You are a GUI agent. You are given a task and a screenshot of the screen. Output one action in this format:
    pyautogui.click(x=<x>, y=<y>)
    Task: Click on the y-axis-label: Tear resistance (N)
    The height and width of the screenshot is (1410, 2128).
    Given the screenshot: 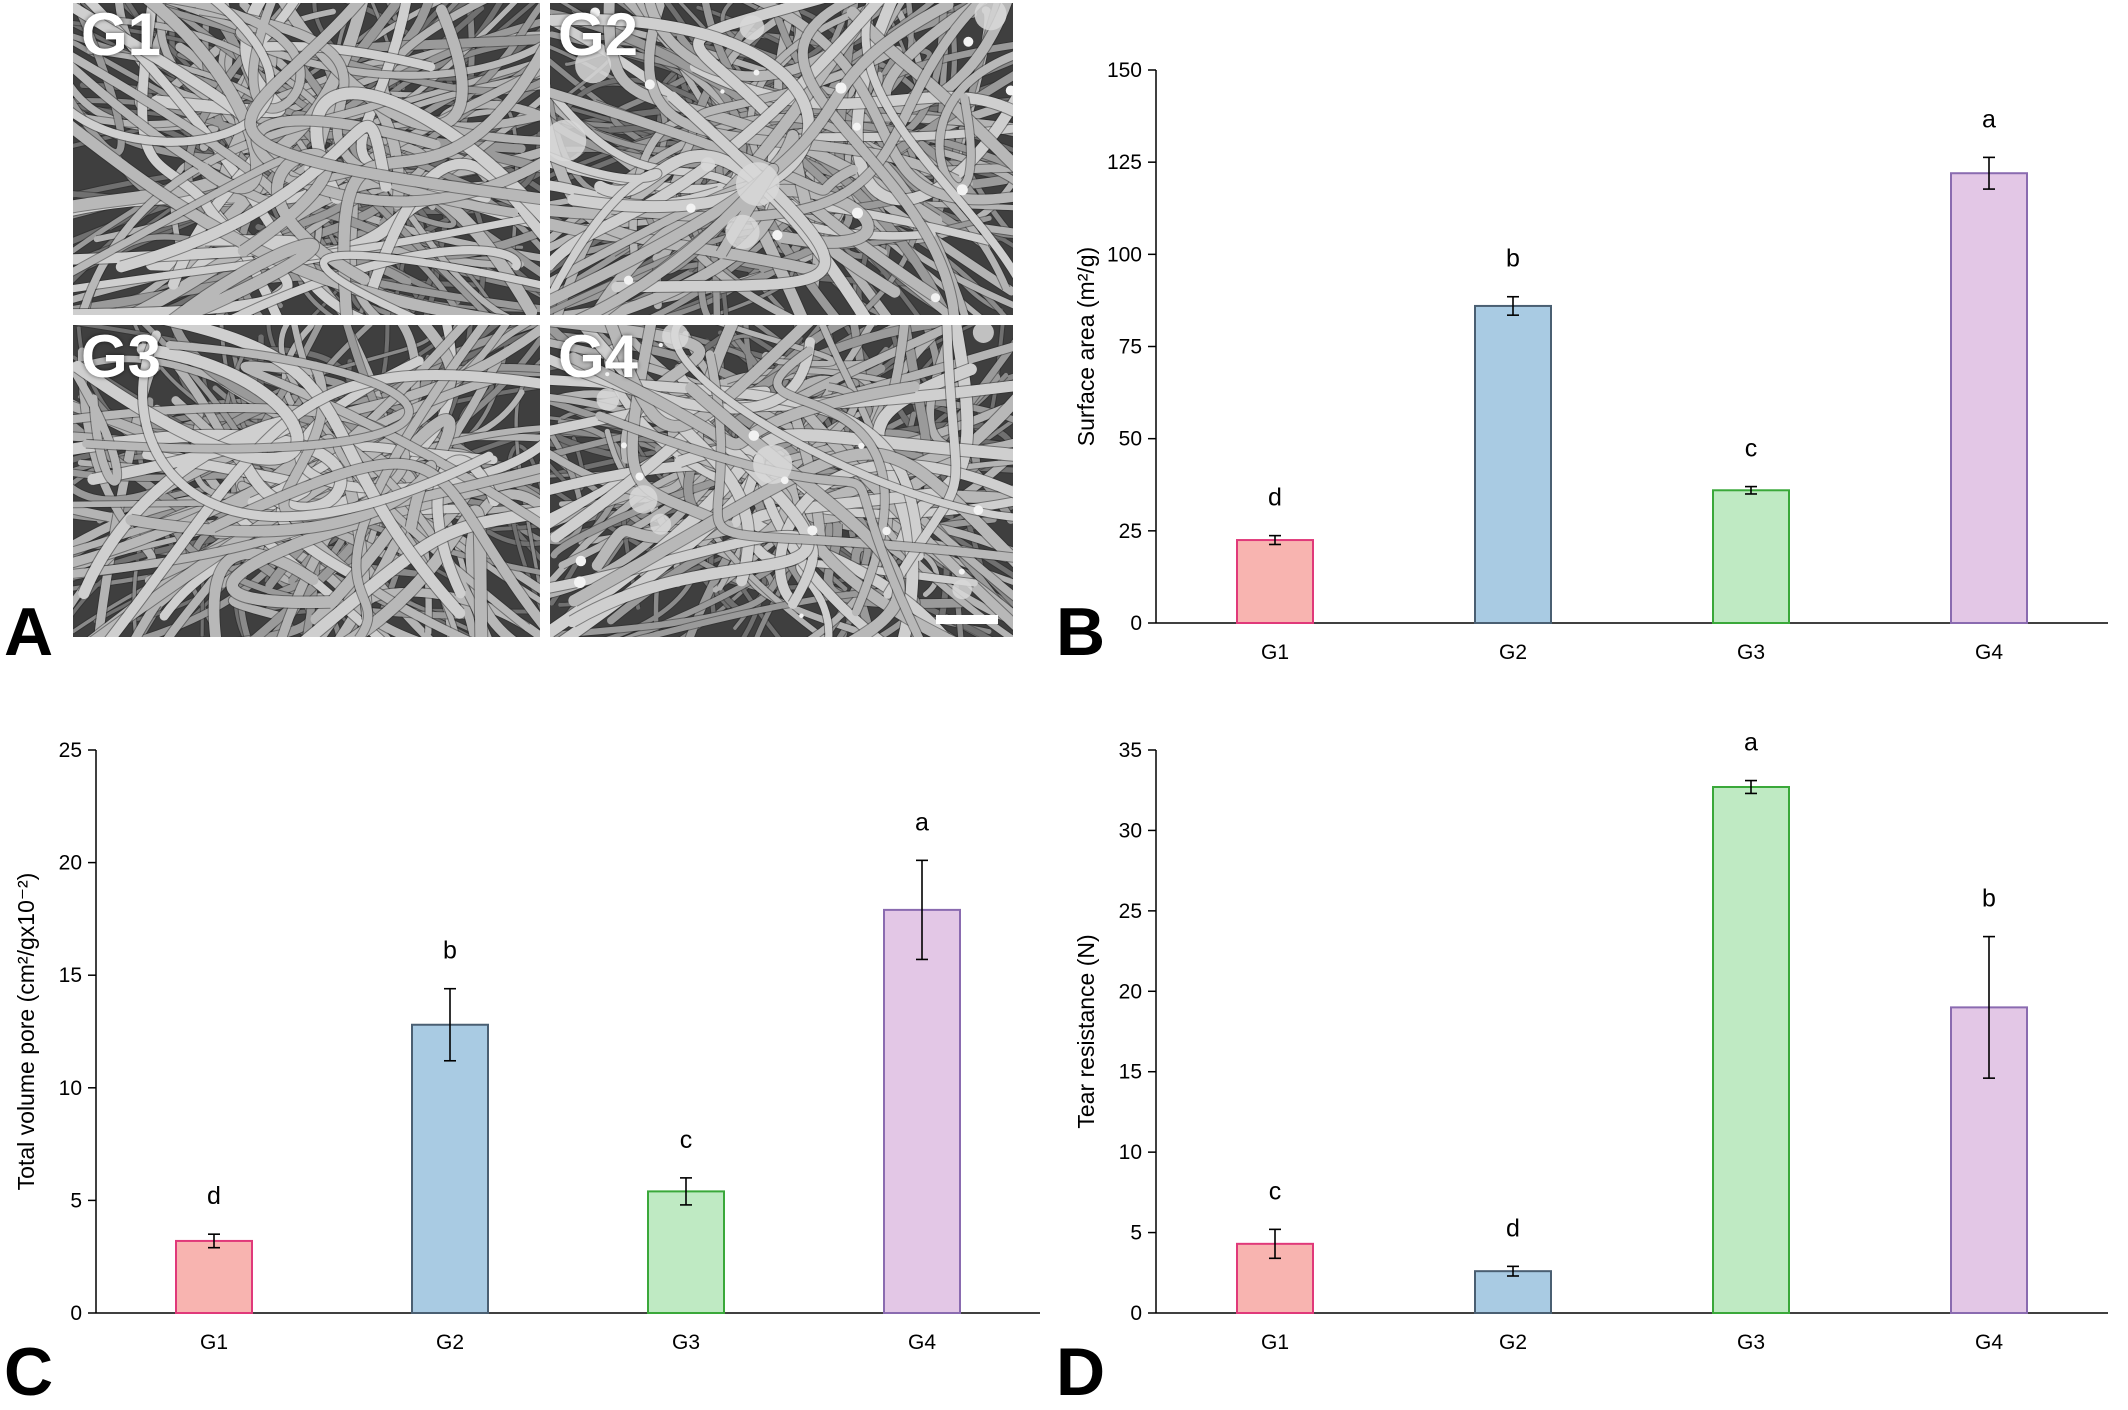 What is the action you would take?
    pyautogui.click(x=1086, y=1031)
    